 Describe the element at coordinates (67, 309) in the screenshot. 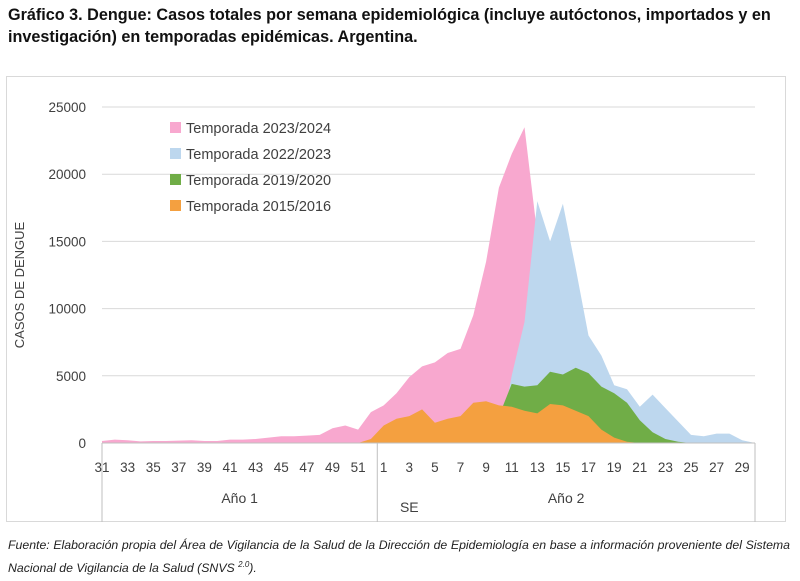

I see `y-tick-label: 10000` at that location.